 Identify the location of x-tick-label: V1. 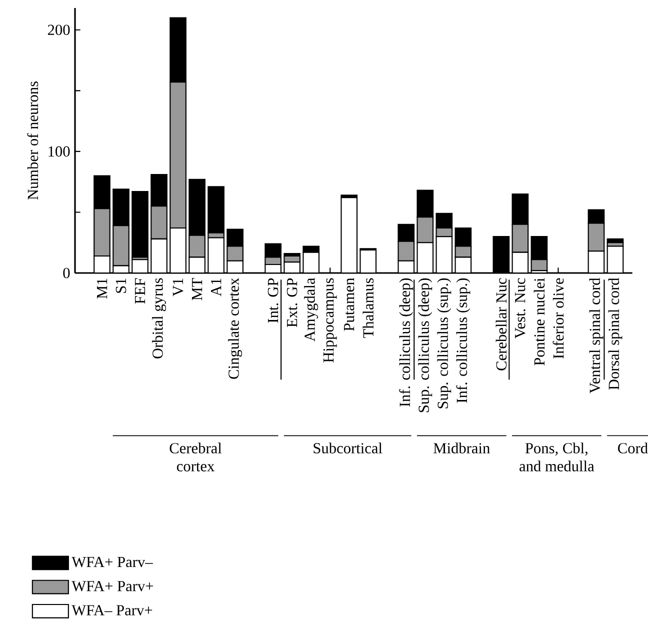
(178, 287).